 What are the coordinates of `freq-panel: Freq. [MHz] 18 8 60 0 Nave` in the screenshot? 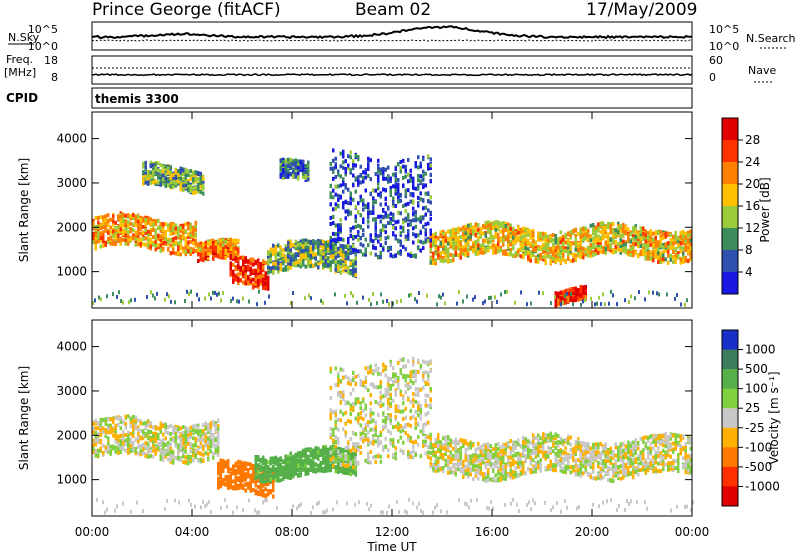 It's located at (390, 68).